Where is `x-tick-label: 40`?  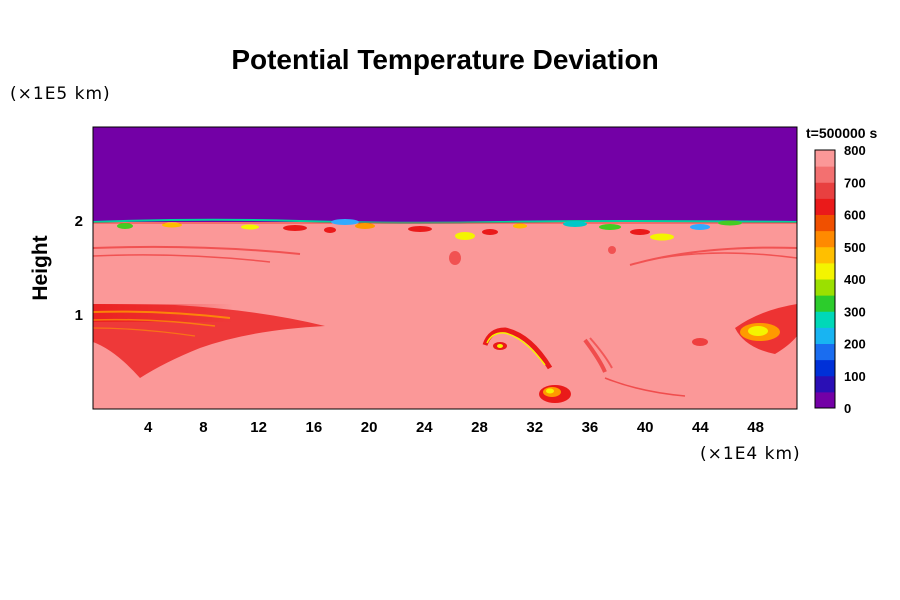
x-tick-label: 40 is located at coordinates (645, 427).